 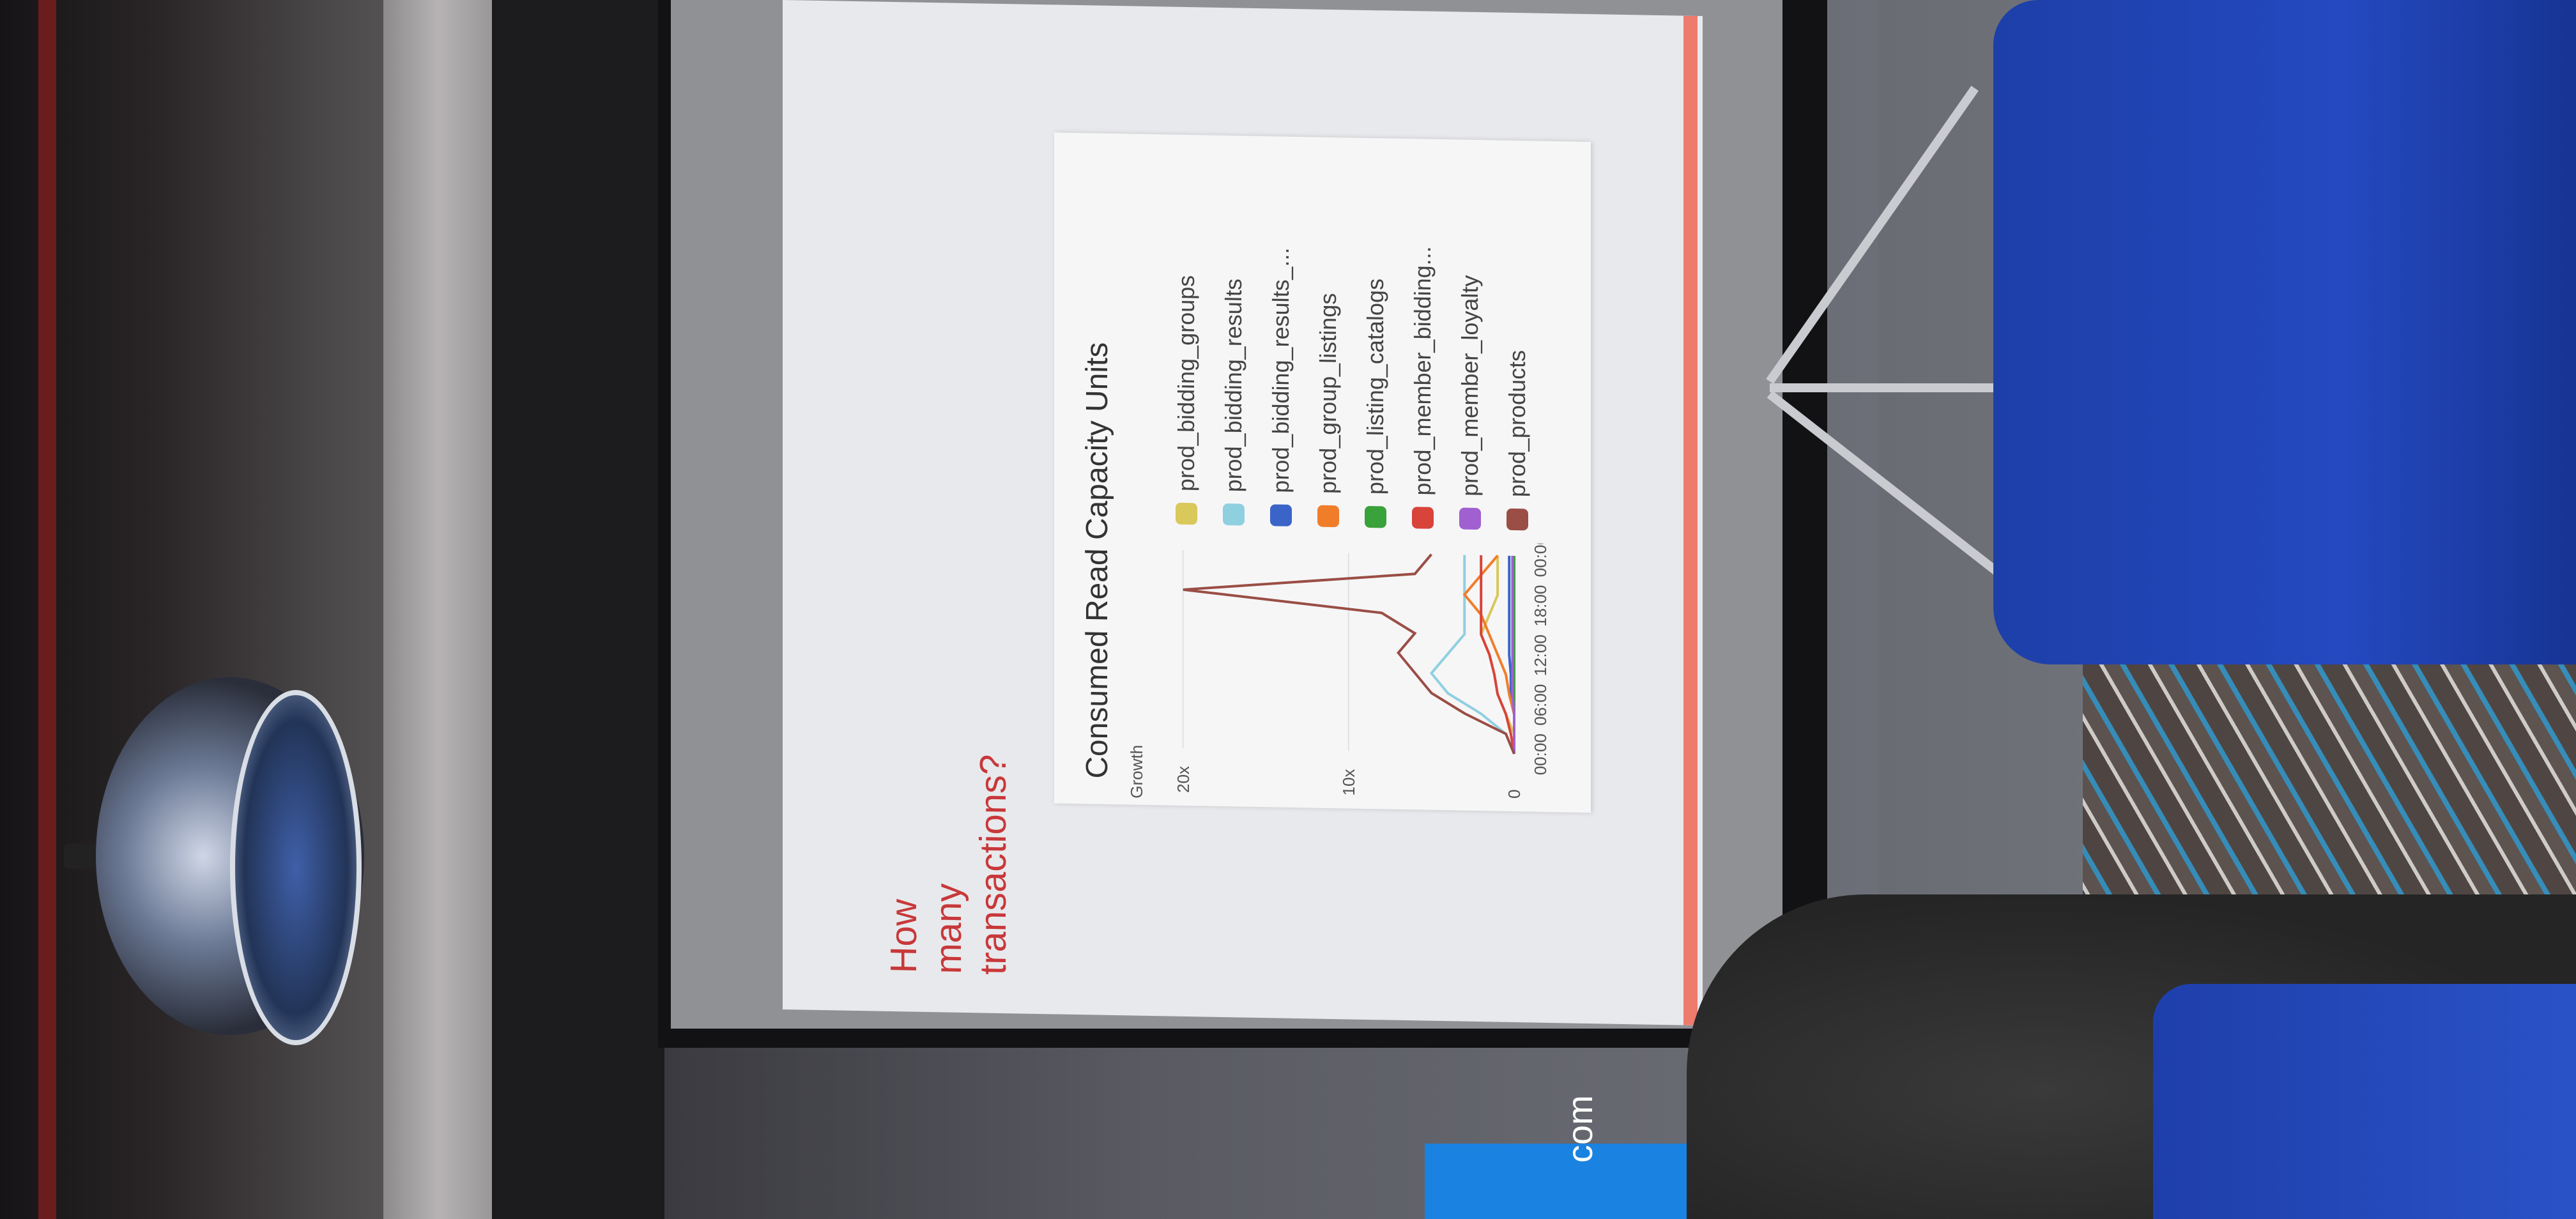 What do you see at coordinates (1540, 655) in the screenshot?
I see `x-tick-label: 12:00` at bounding box center [1540, 655].